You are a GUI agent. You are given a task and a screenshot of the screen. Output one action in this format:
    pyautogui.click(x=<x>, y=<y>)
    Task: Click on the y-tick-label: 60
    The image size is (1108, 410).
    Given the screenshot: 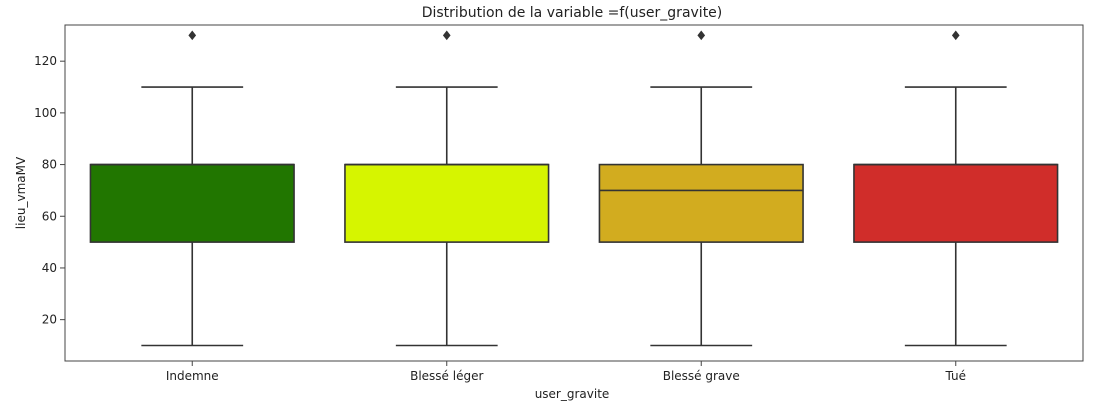 What is the action you would take?
    pyautogui.click(x=49, y=216)
    